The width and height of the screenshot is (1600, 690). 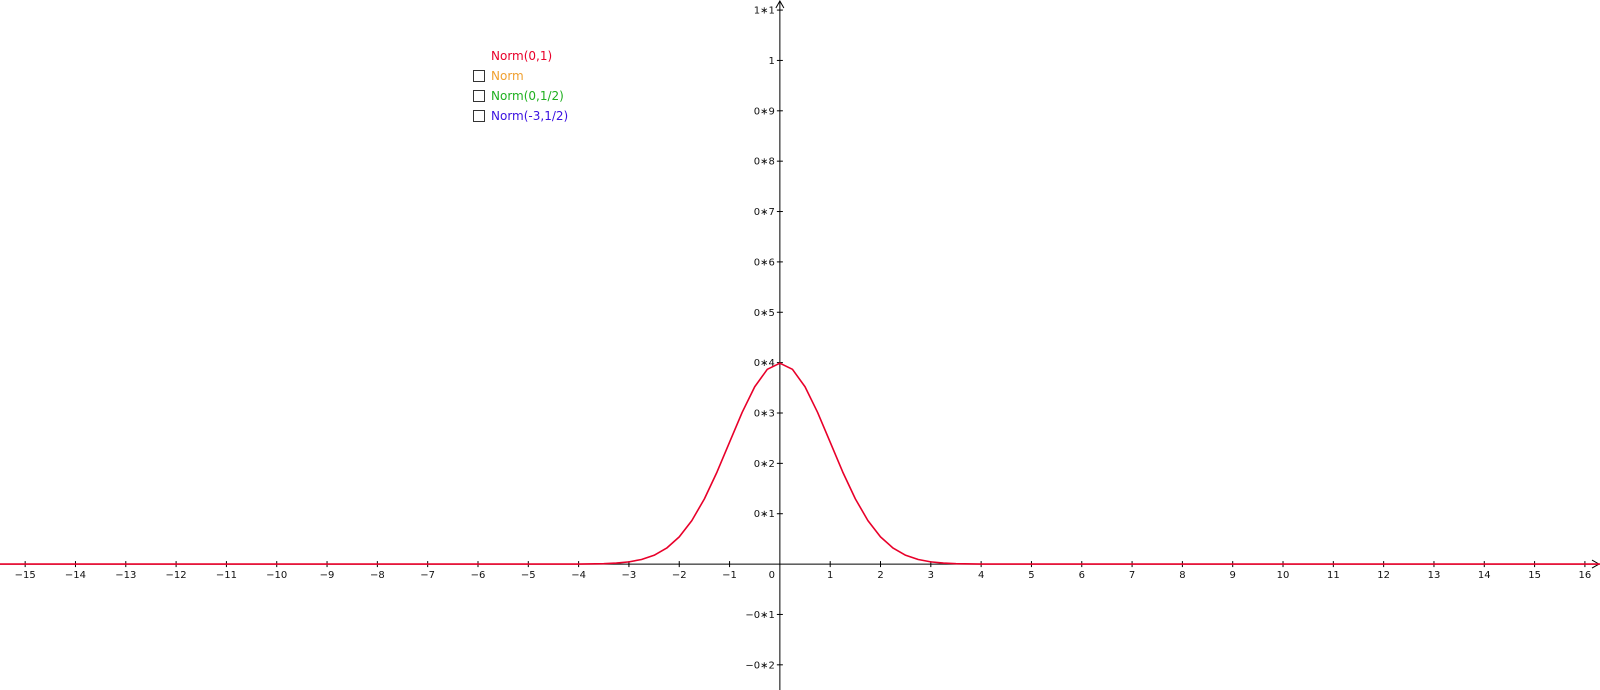 What do you see at coordinates (25, 575) in the screenshot?
I see `x-tick-label: −15` at bounding box center [25, 575].